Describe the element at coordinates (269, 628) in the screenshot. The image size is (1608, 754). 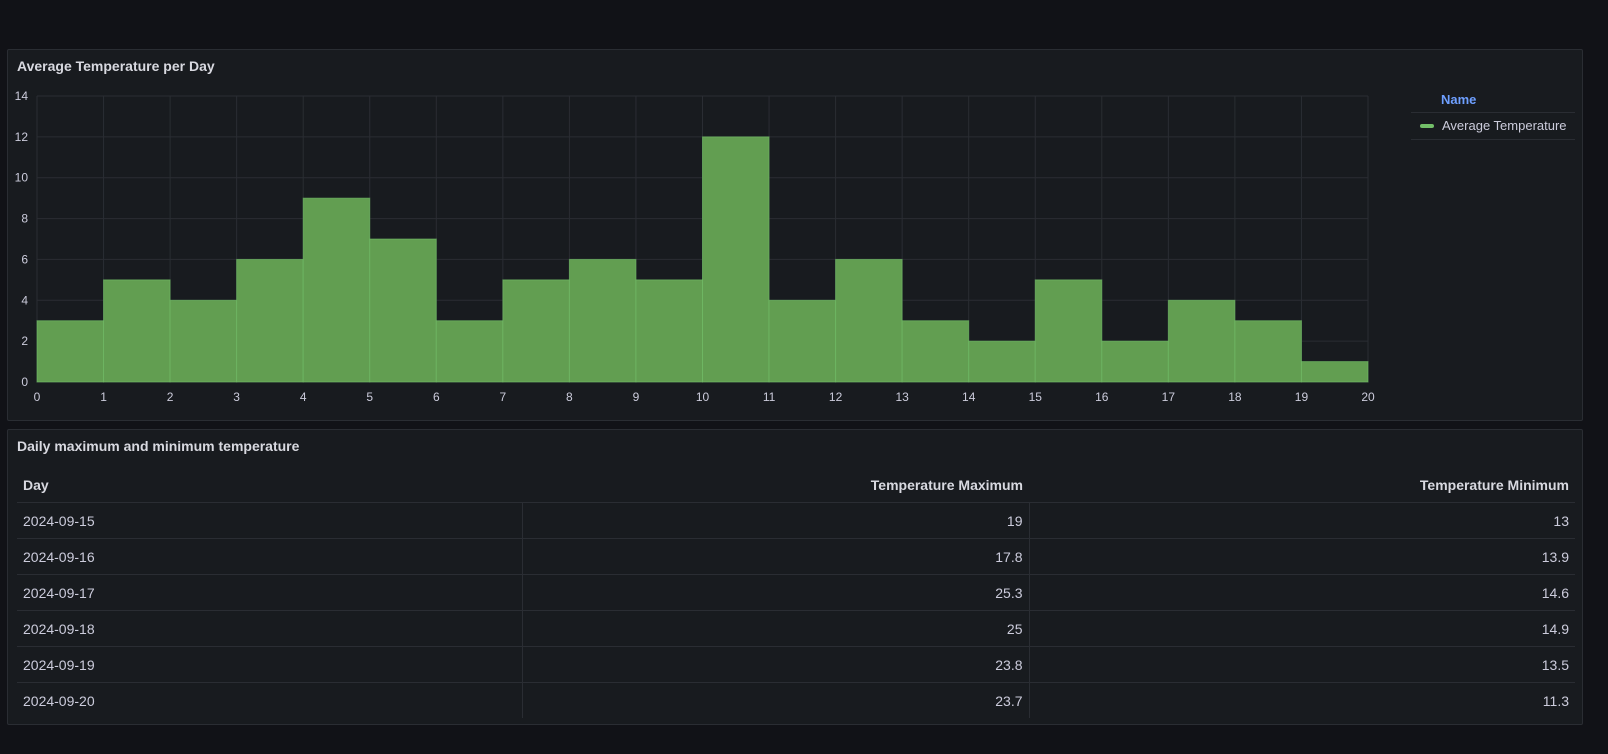
I see `cell-day: 2024-09-18` at that location.